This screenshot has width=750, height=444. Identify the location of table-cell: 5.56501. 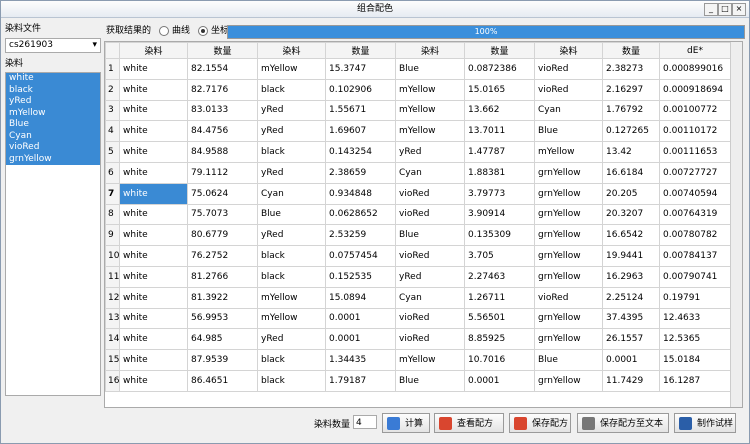
(499, 318).